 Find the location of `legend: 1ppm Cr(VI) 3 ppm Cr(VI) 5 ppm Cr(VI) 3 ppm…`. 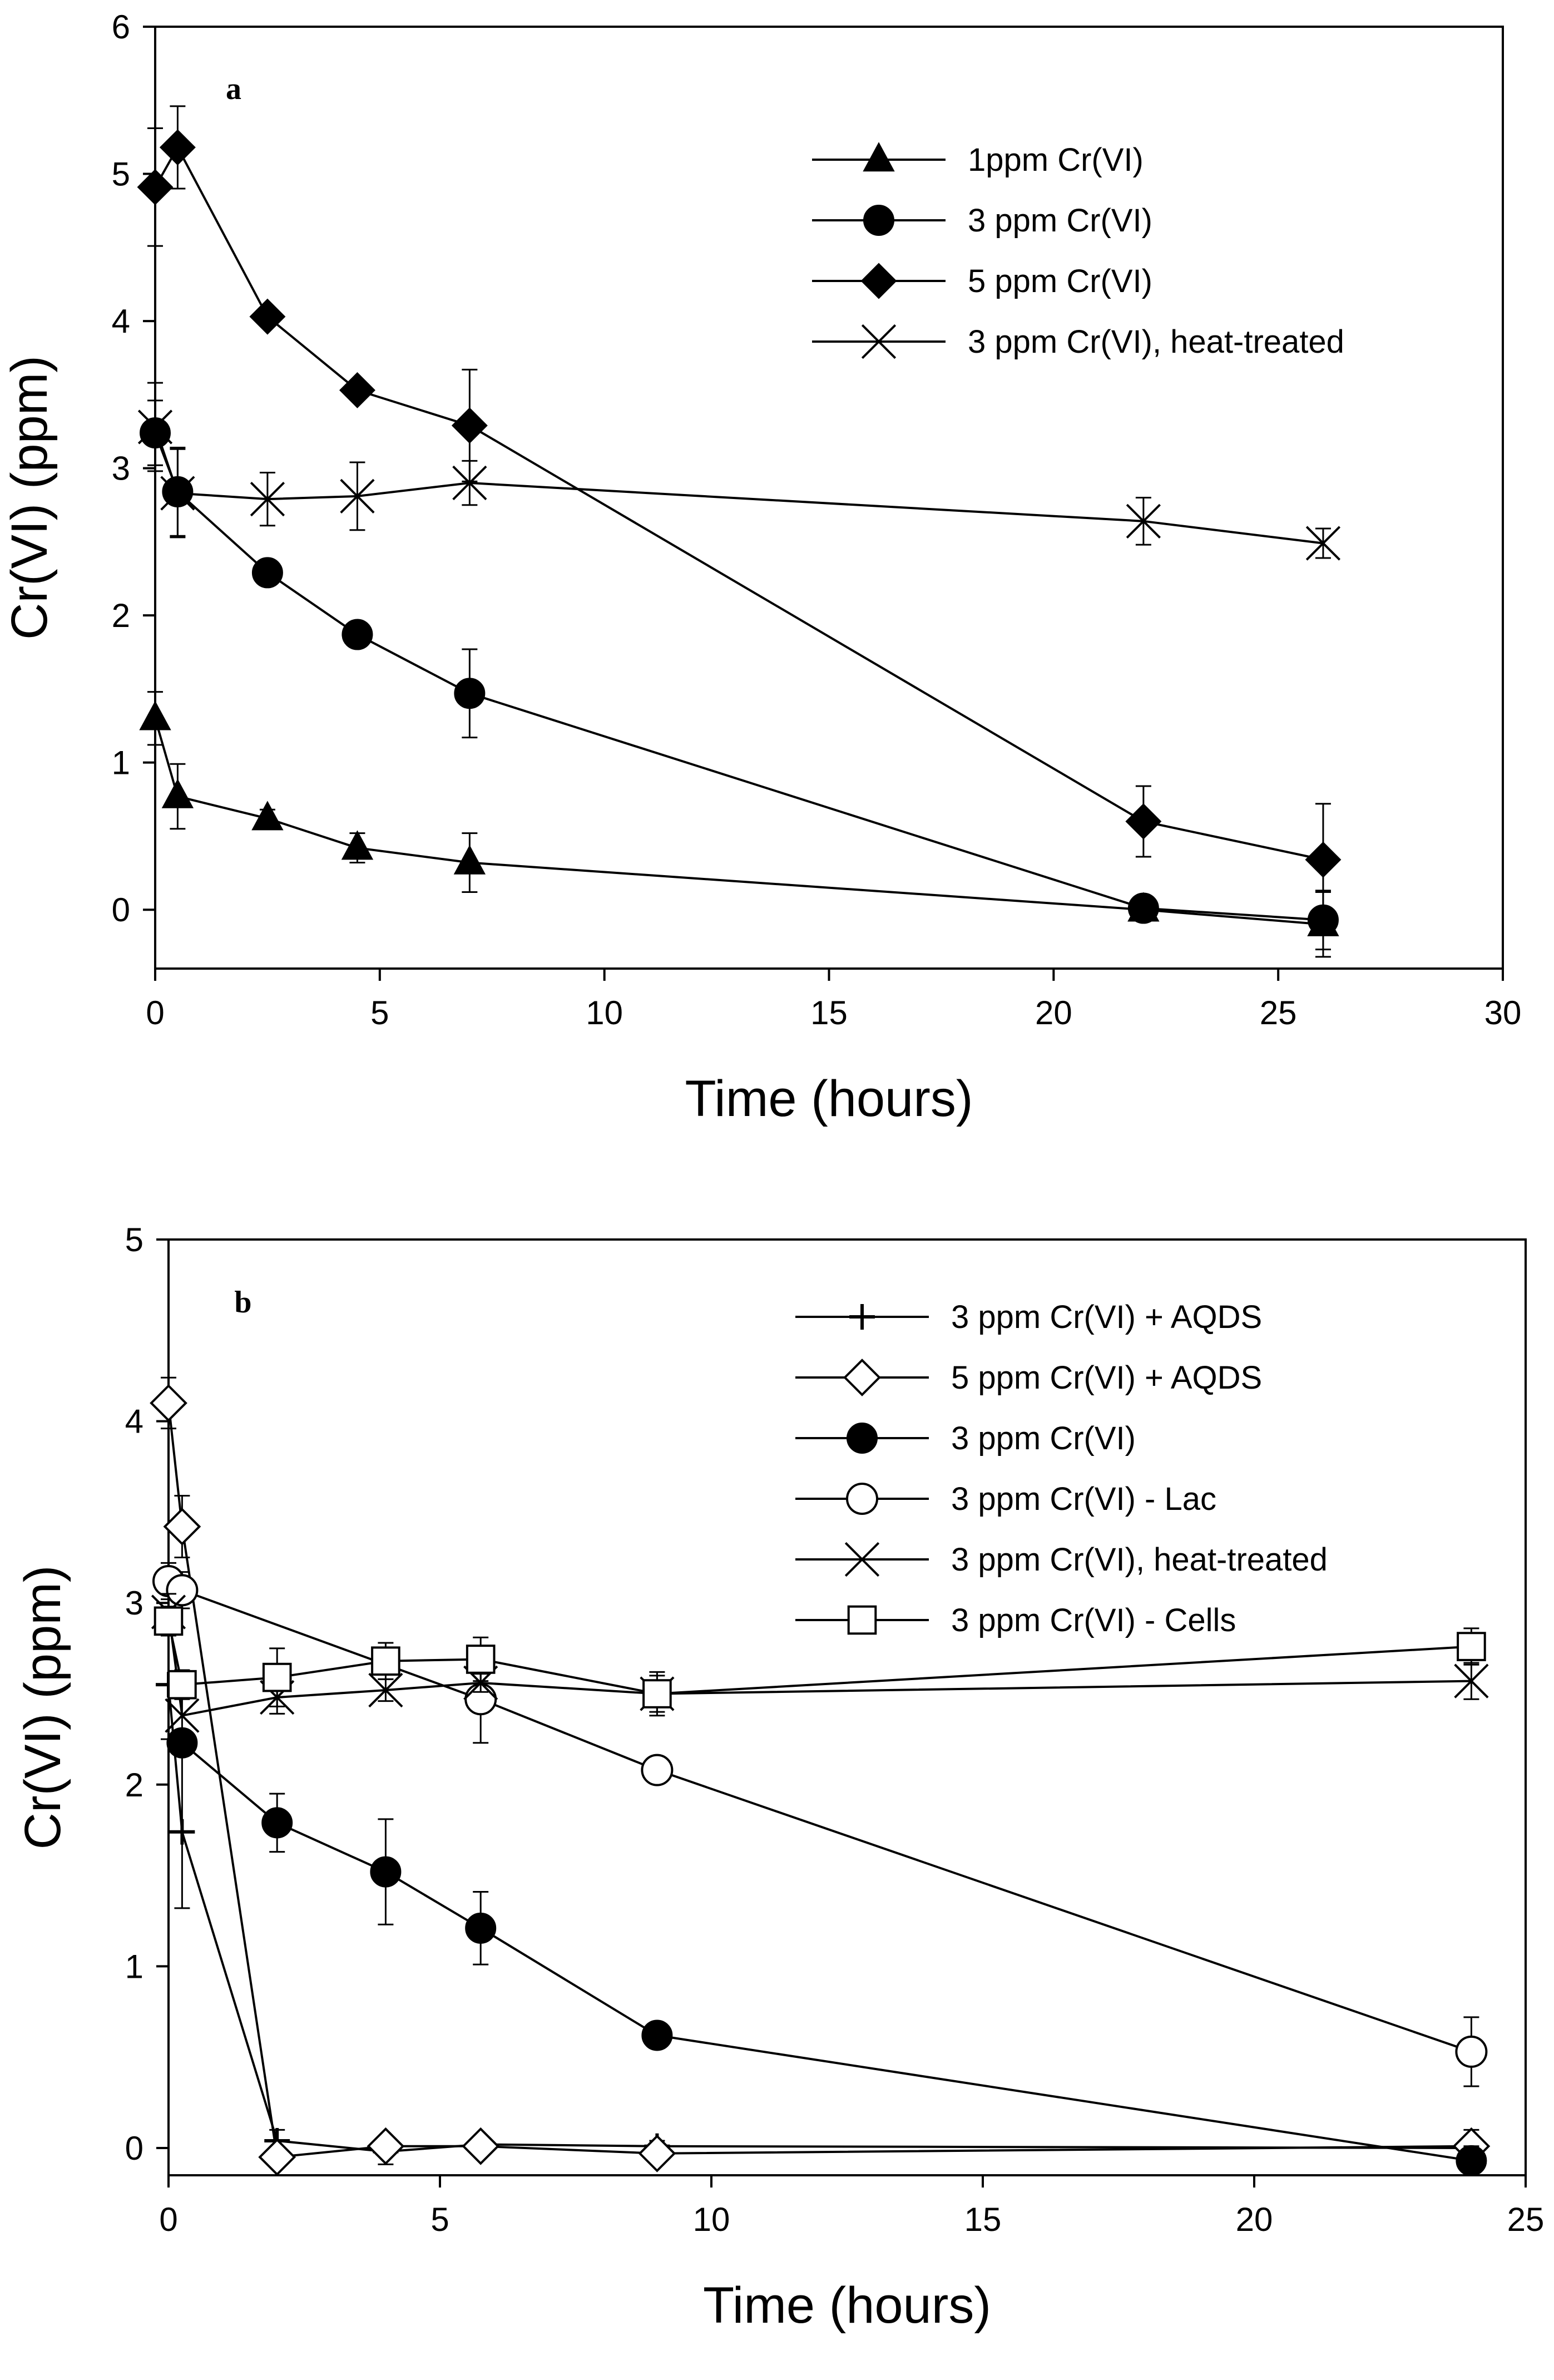

legend: 1ppm Cr(VI) 3 ppm Cr(VI) 5 ppm Cr(VI) 3 ppm… is located at coordinates (1078, 251).